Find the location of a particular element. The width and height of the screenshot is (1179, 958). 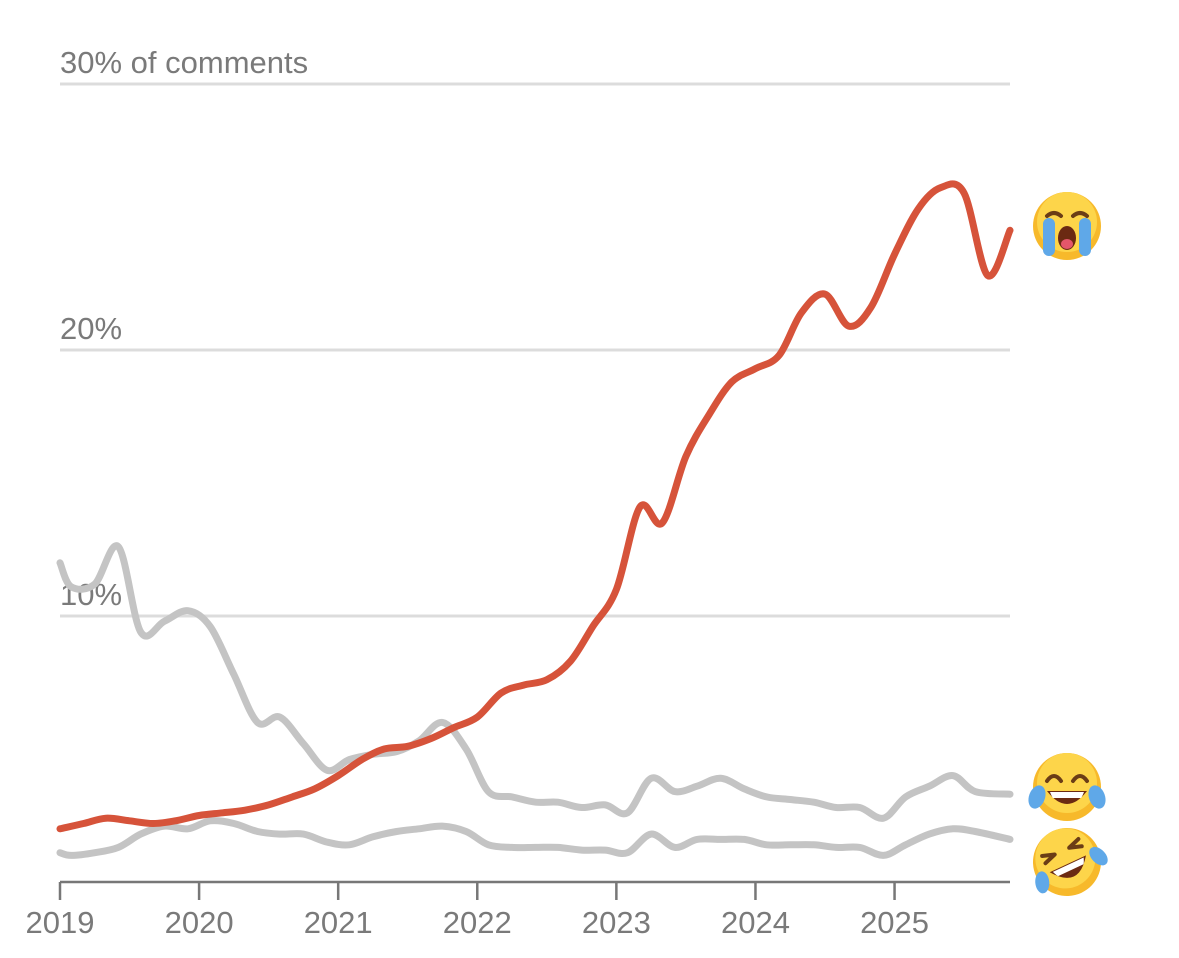

x-tick-label-2024: 2024 is located at coordinates (755, 922).